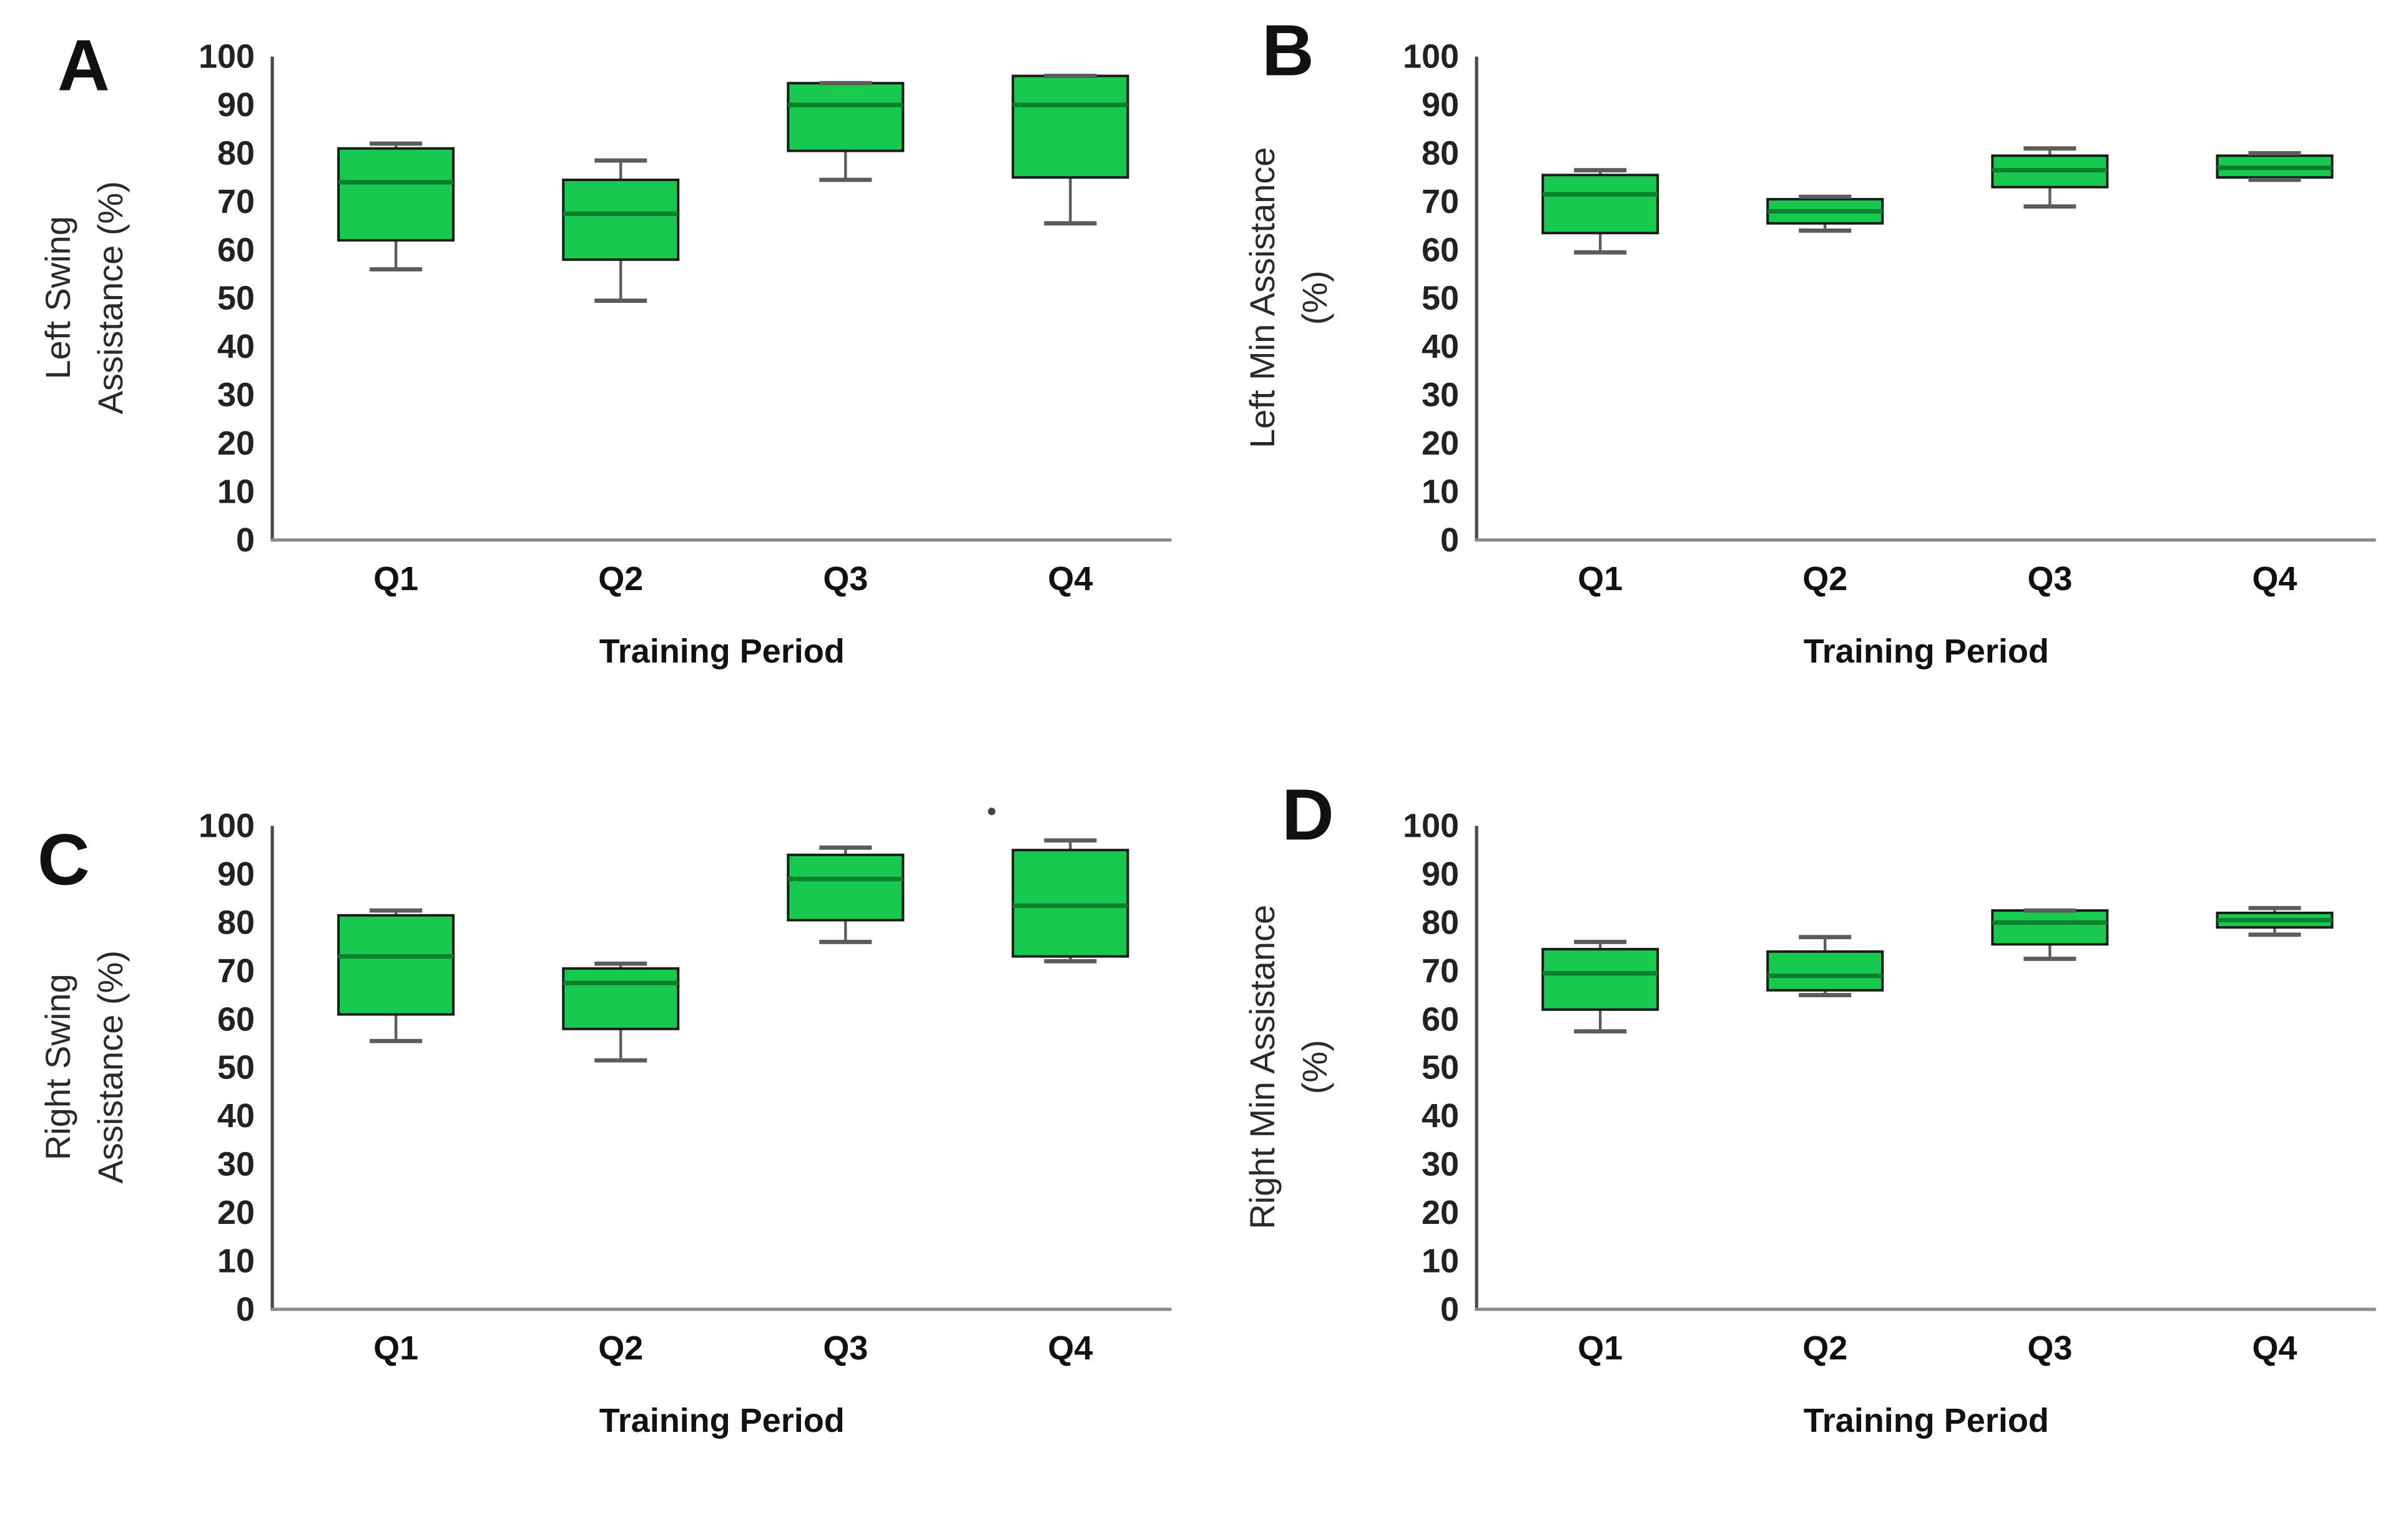 This screenshot has height=1538, width=2408. Describe the element at coordinates (63, 859) in the screenshot. I see `panel-letter-c: C` at that location.